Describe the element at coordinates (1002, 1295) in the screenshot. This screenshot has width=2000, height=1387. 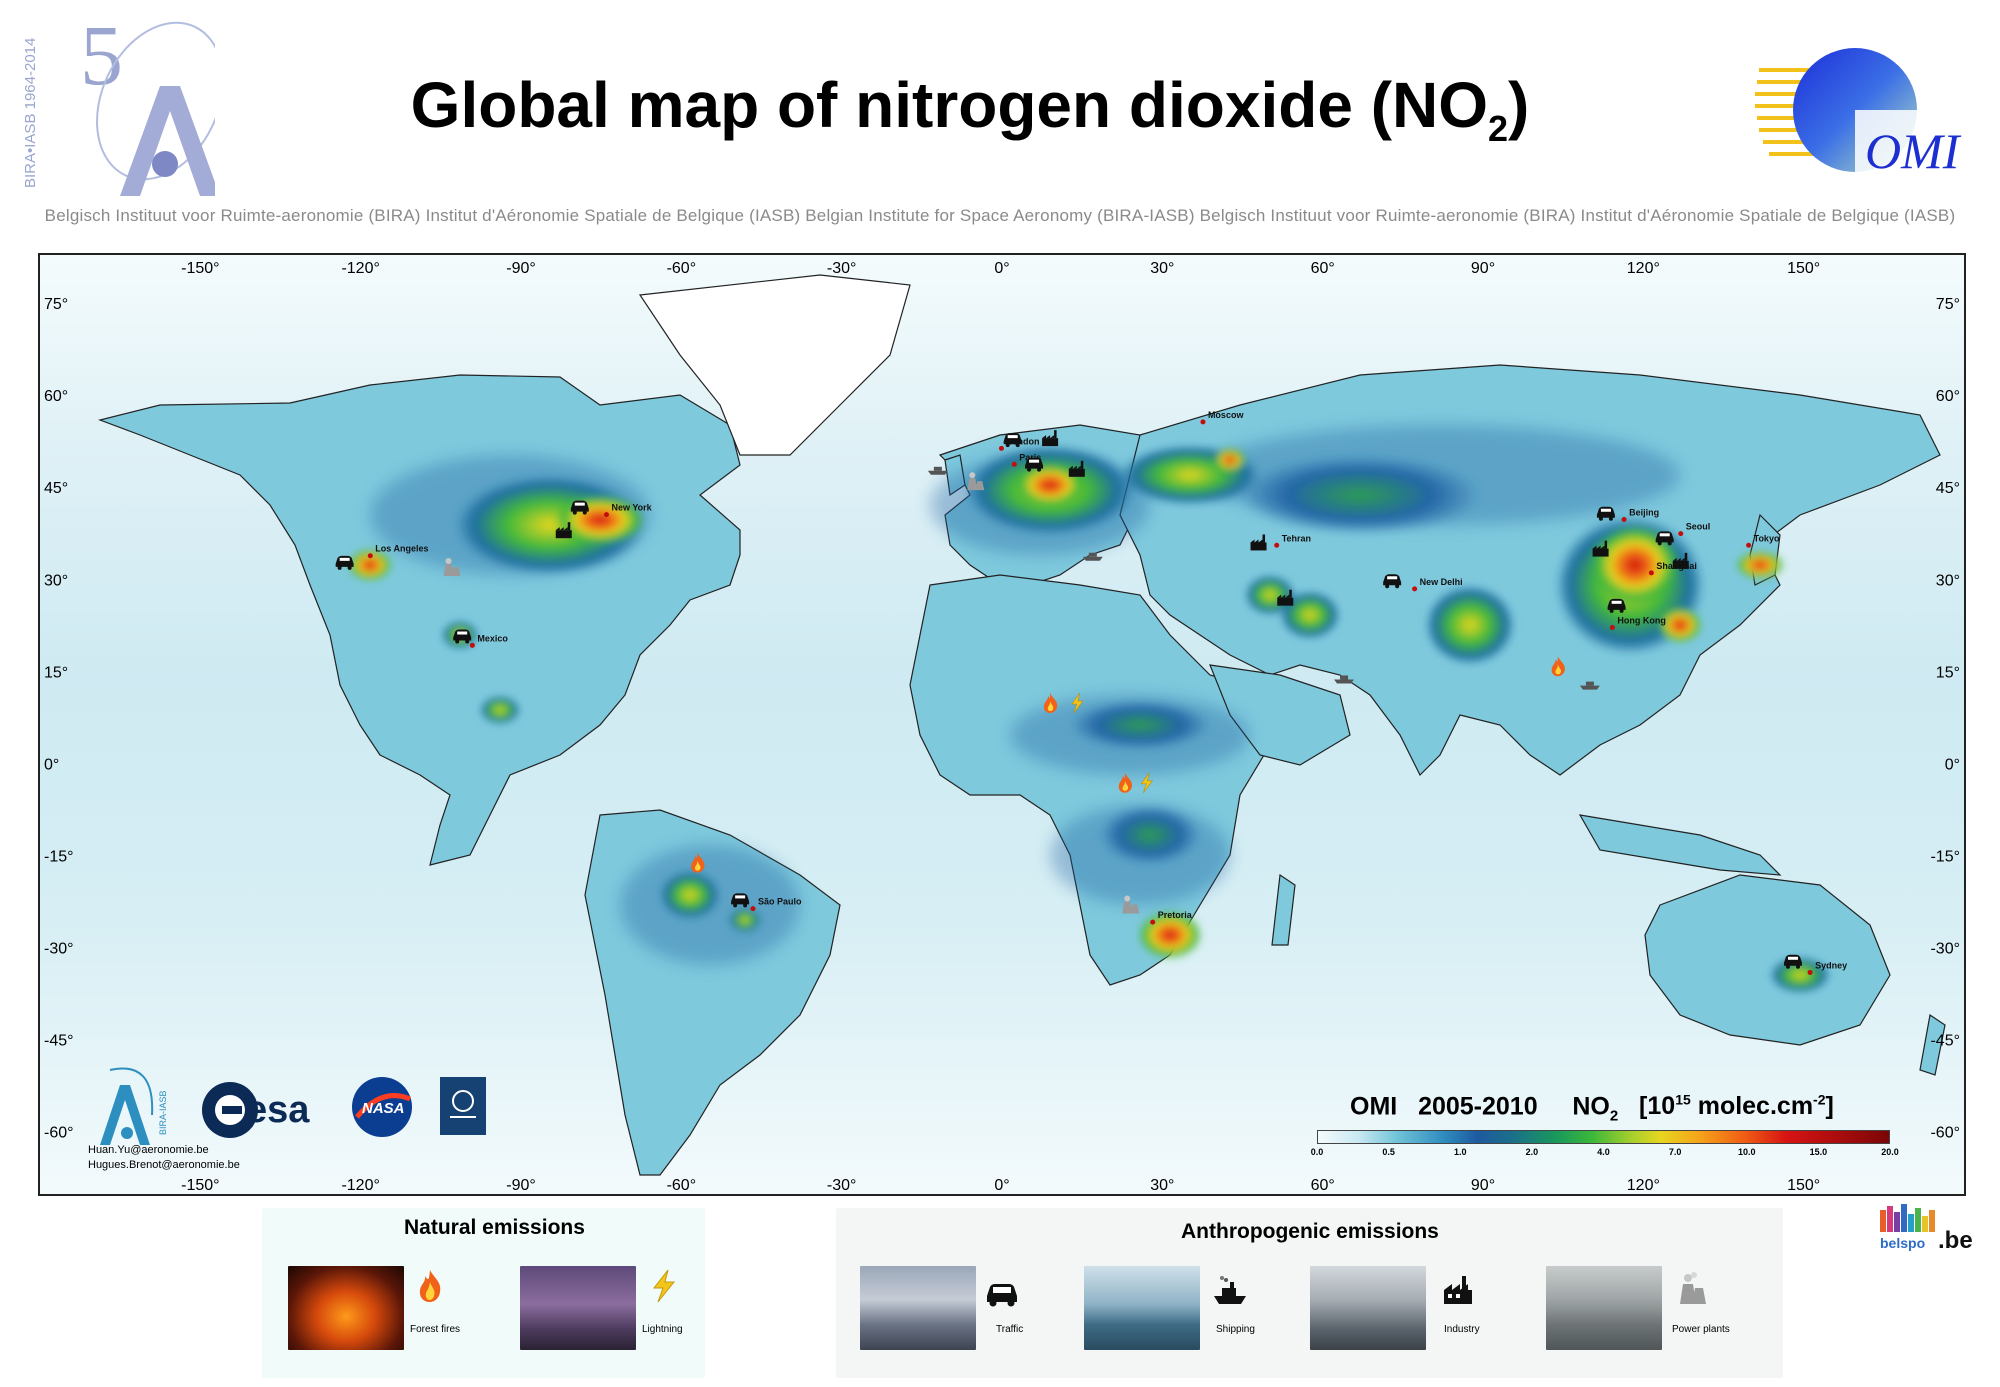
I see `car-icon` at that location.